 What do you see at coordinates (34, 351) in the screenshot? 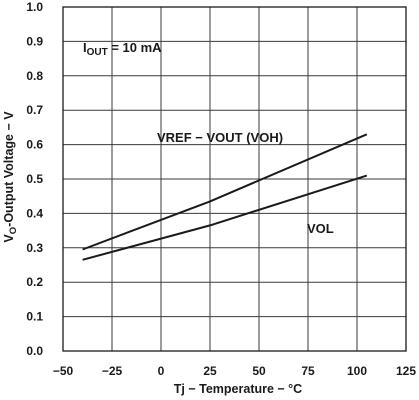
I see `y-tick-label: 0.0` at bounding box center [34, 351].